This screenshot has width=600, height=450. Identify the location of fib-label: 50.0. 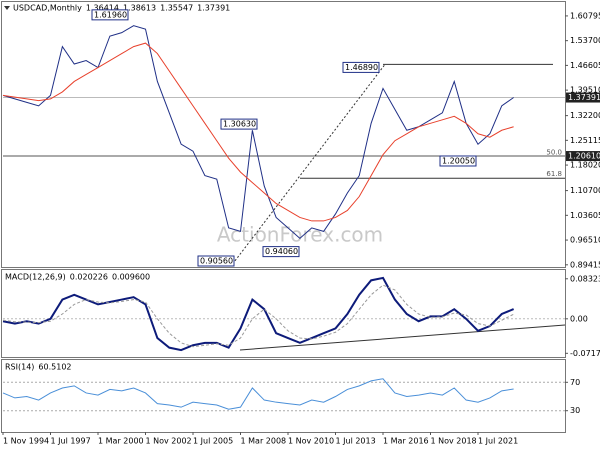
(554, 152).